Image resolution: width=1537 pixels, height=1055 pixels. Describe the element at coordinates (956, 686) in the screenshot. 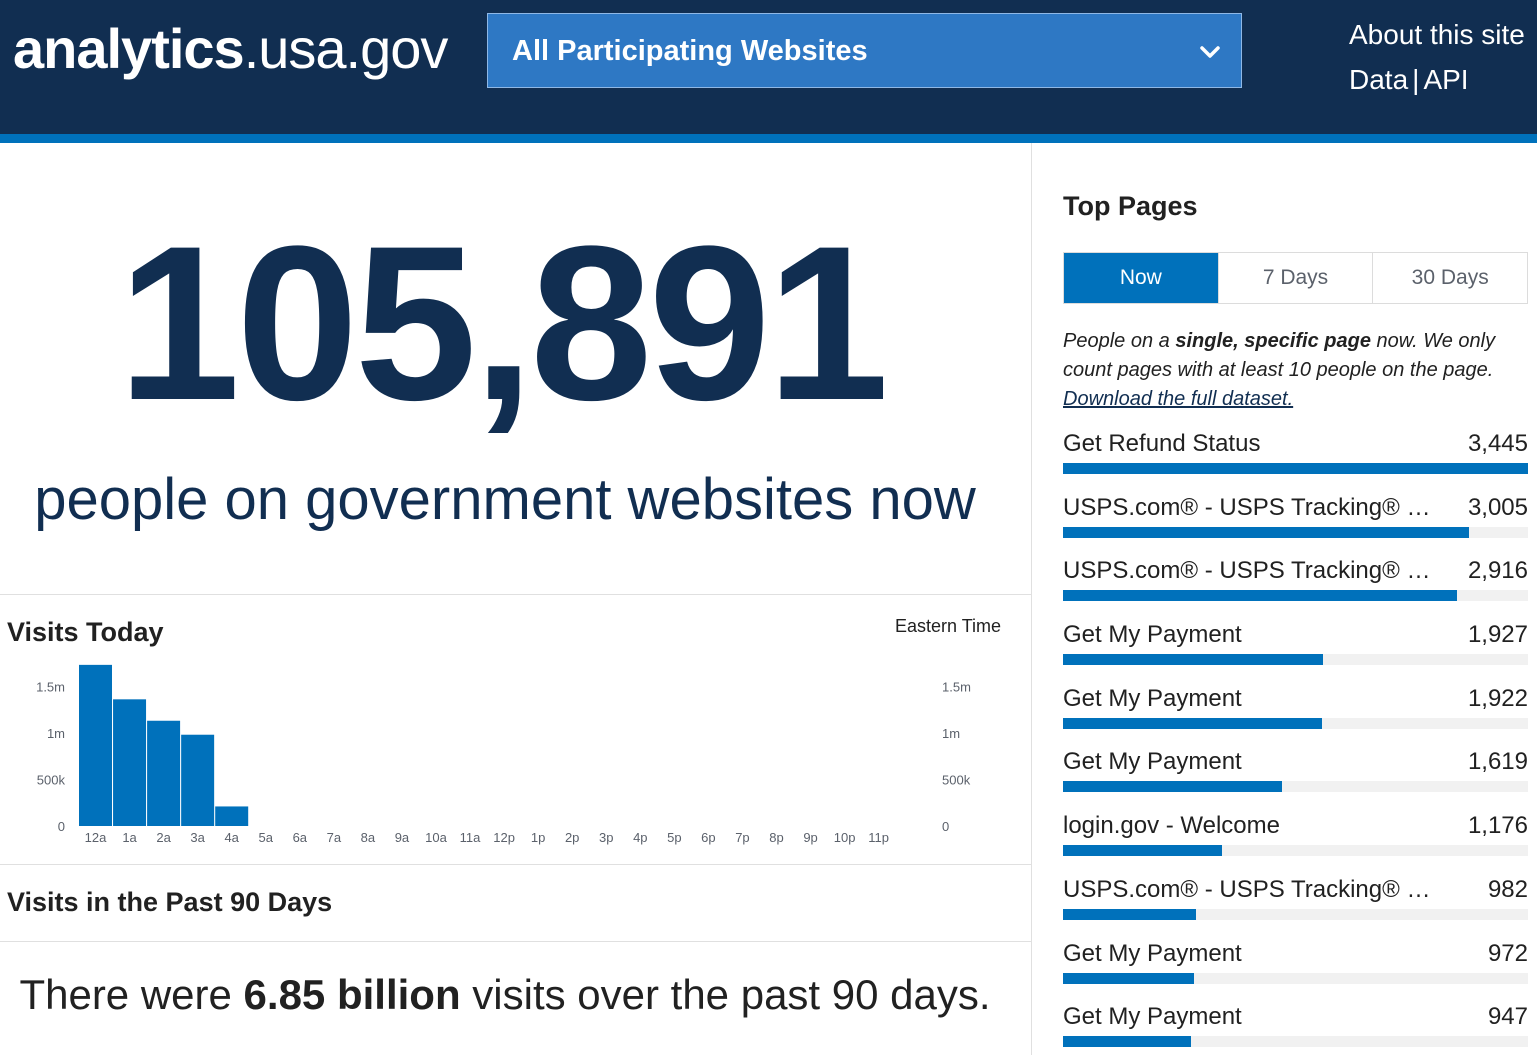

I see `y-tick-label-right: 1.5m` at that location.